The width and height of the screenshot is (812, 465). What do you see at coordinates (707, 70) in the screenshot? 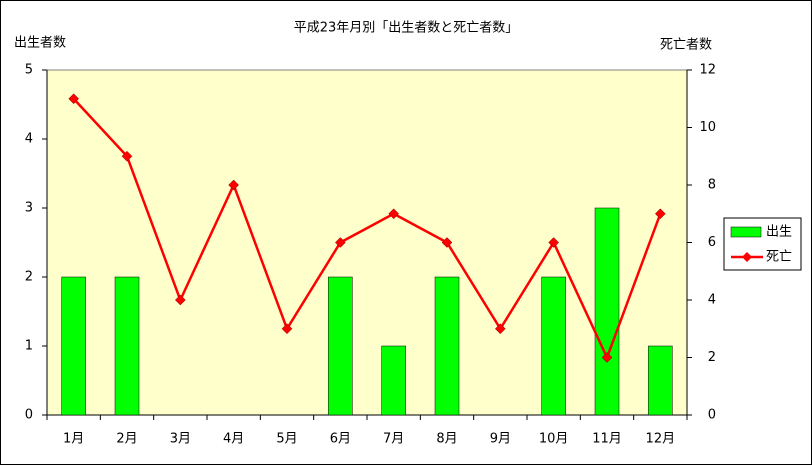
I see `y2-tick-label: 12` at bounding box center [707, 70].